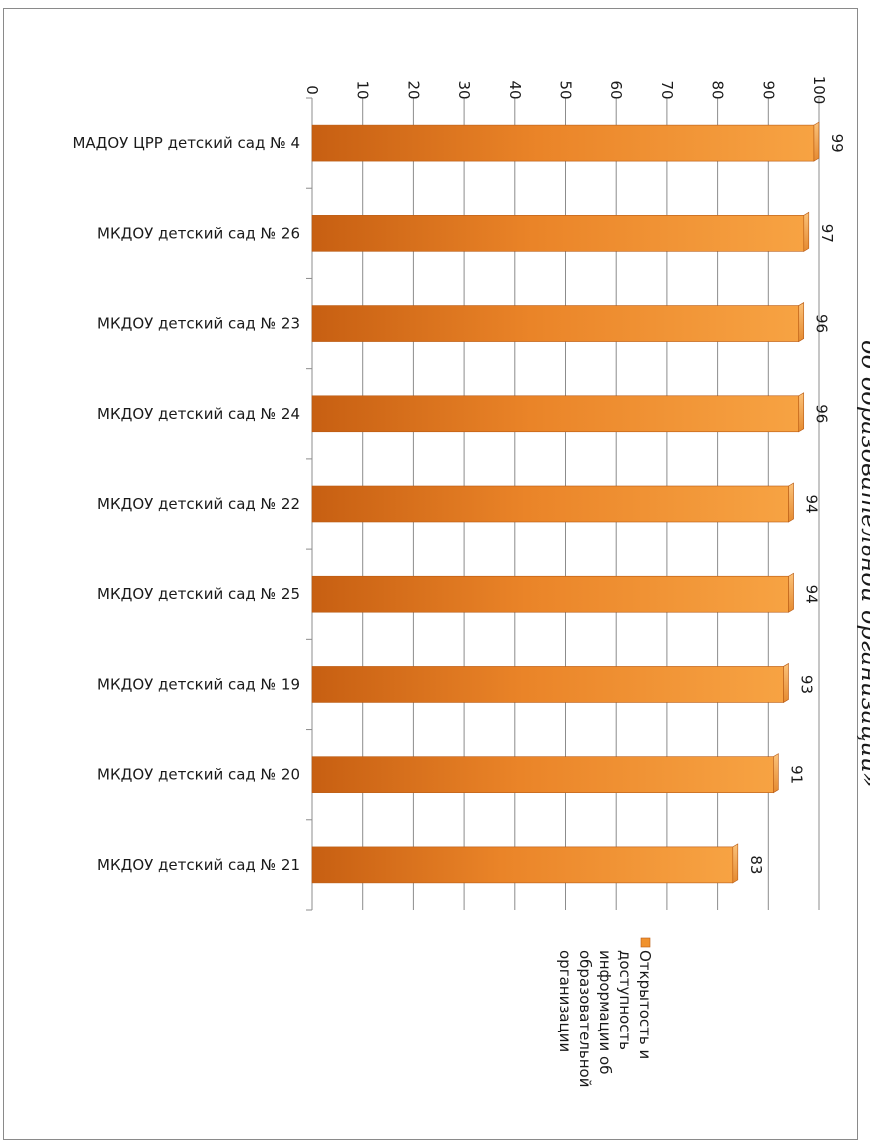 This screenshot has width=870, height=1146. Describe the element at coordinates (837, 143) in the screenshot. I see `data-label: 99` at that location.